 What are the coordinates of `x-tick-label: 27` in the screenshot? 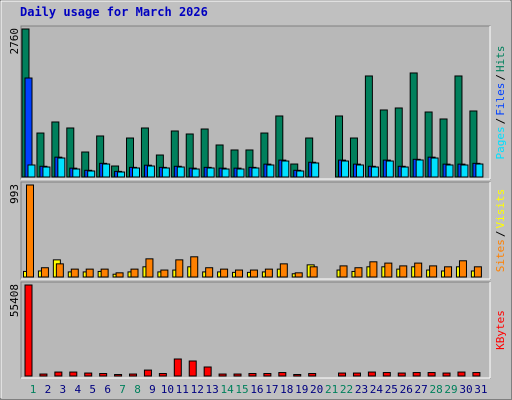 It's located at (421, 389).